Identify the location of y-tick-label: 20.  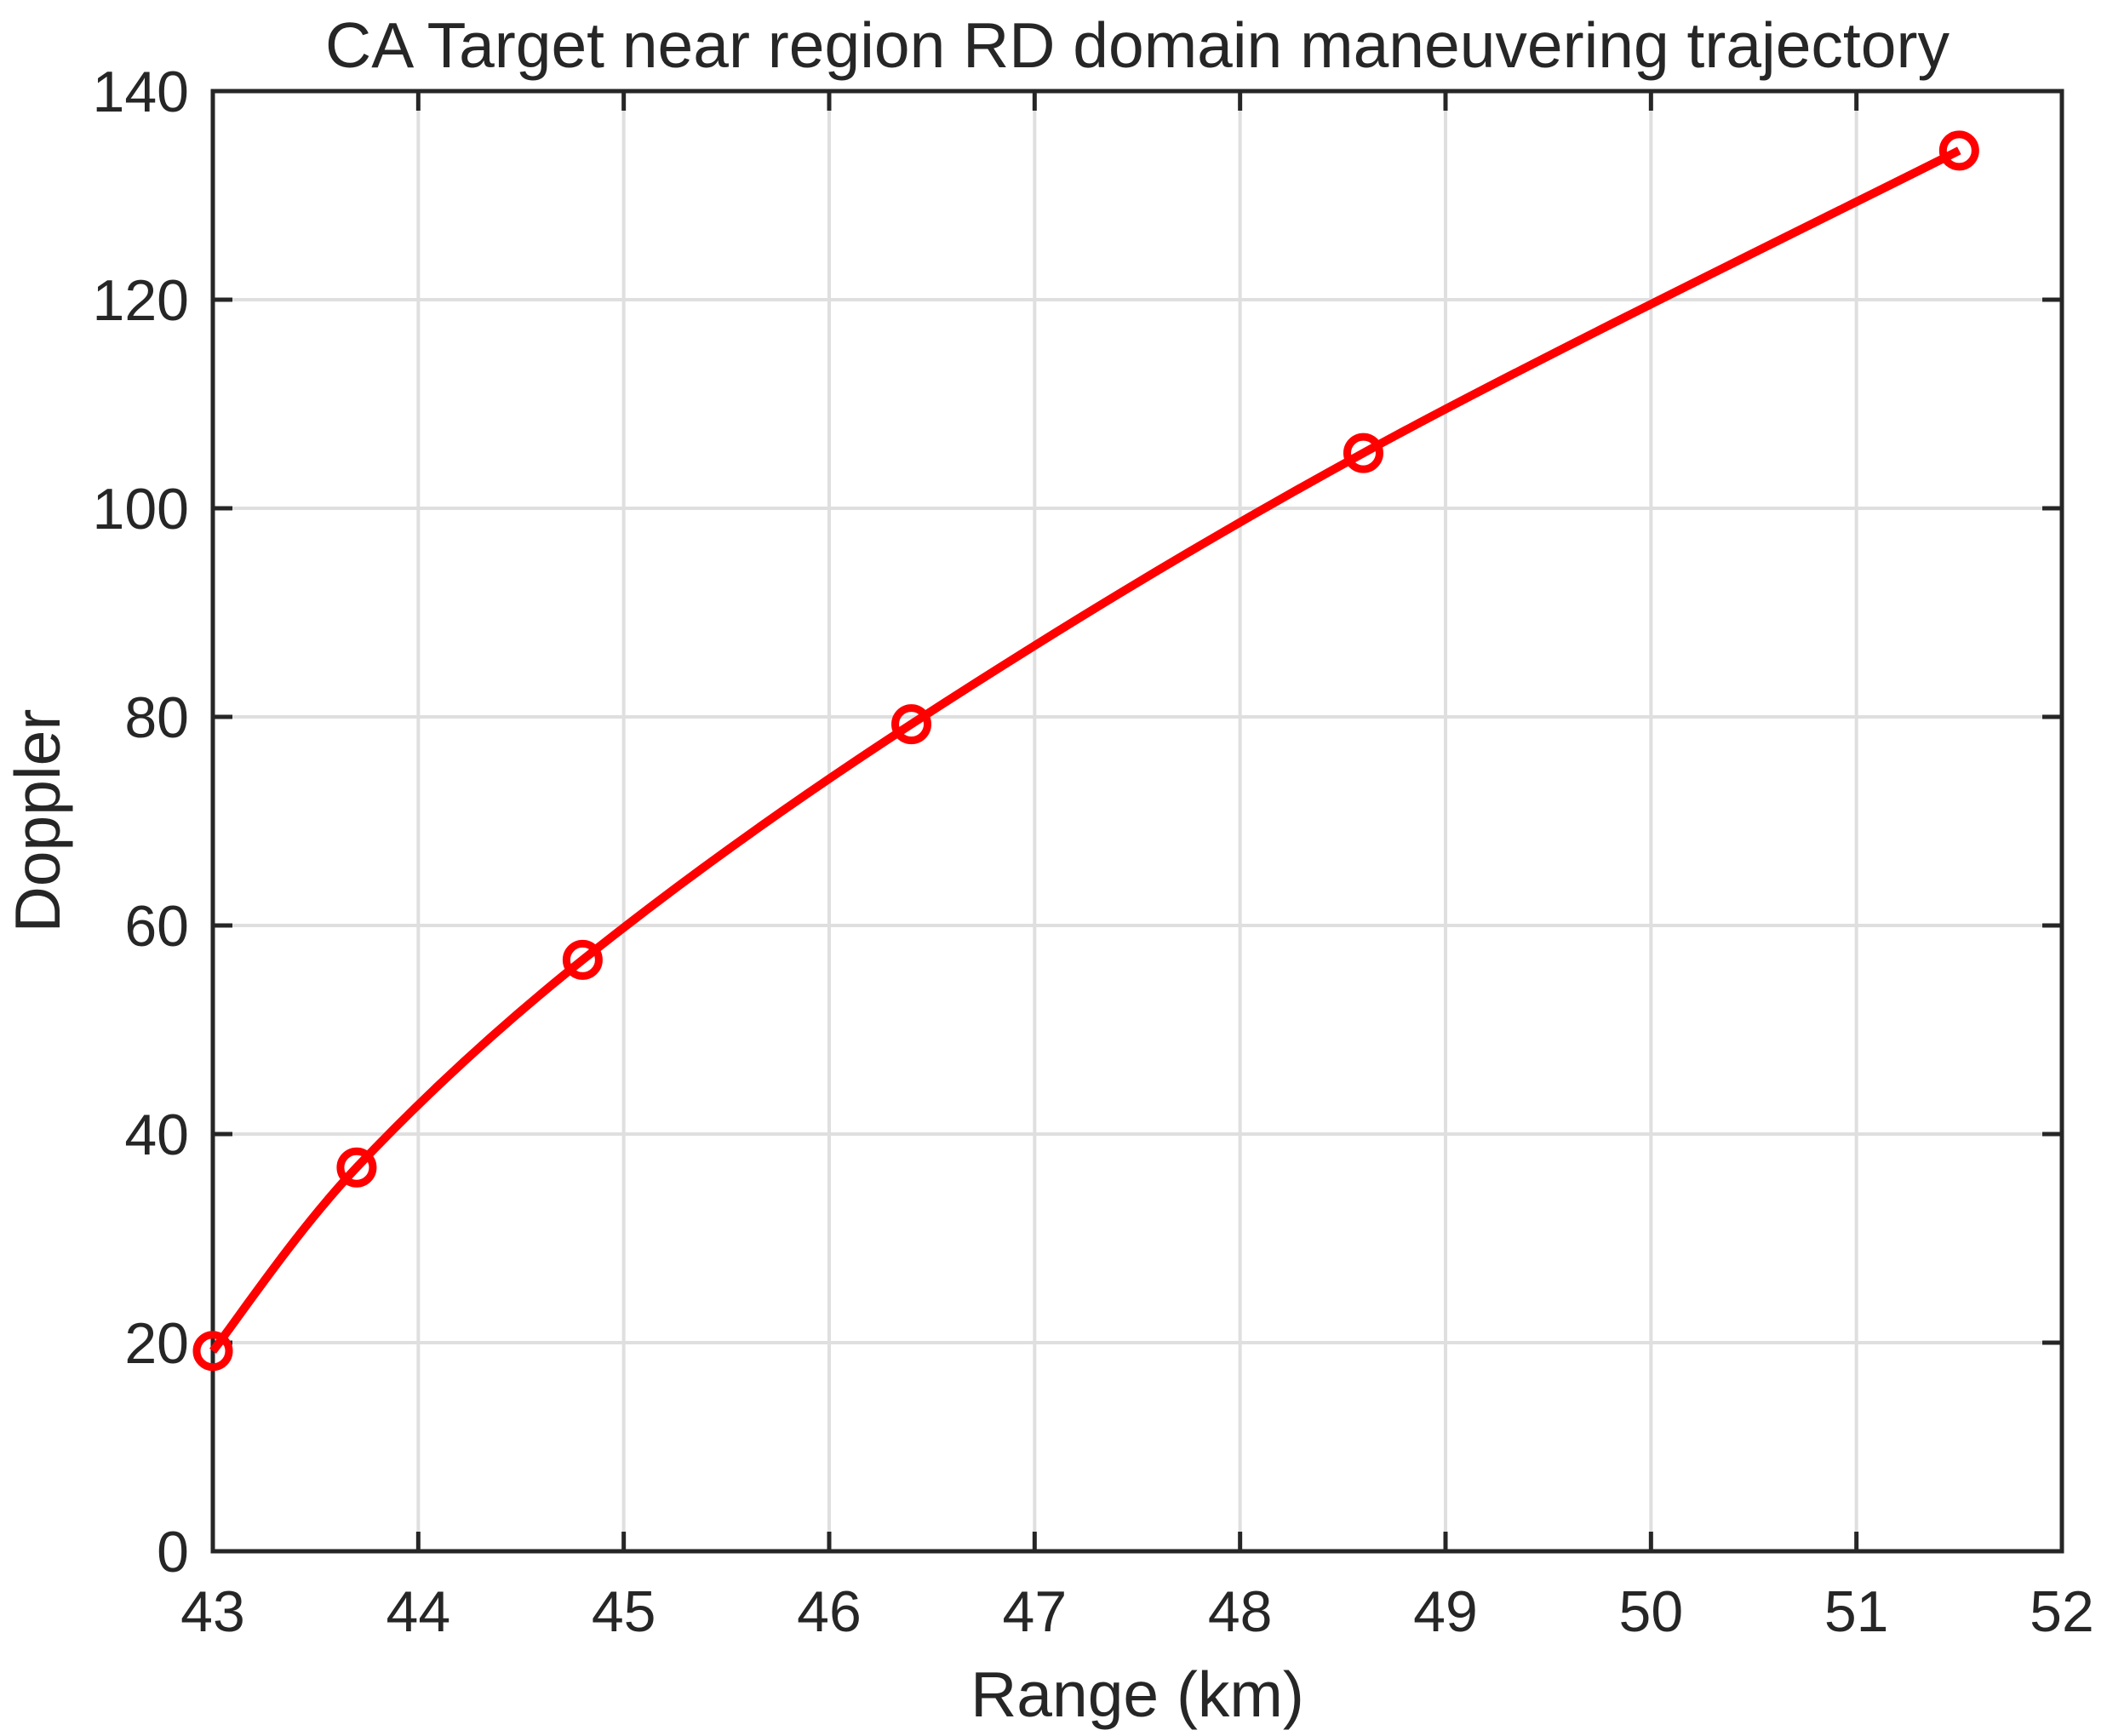
(157, 1343).